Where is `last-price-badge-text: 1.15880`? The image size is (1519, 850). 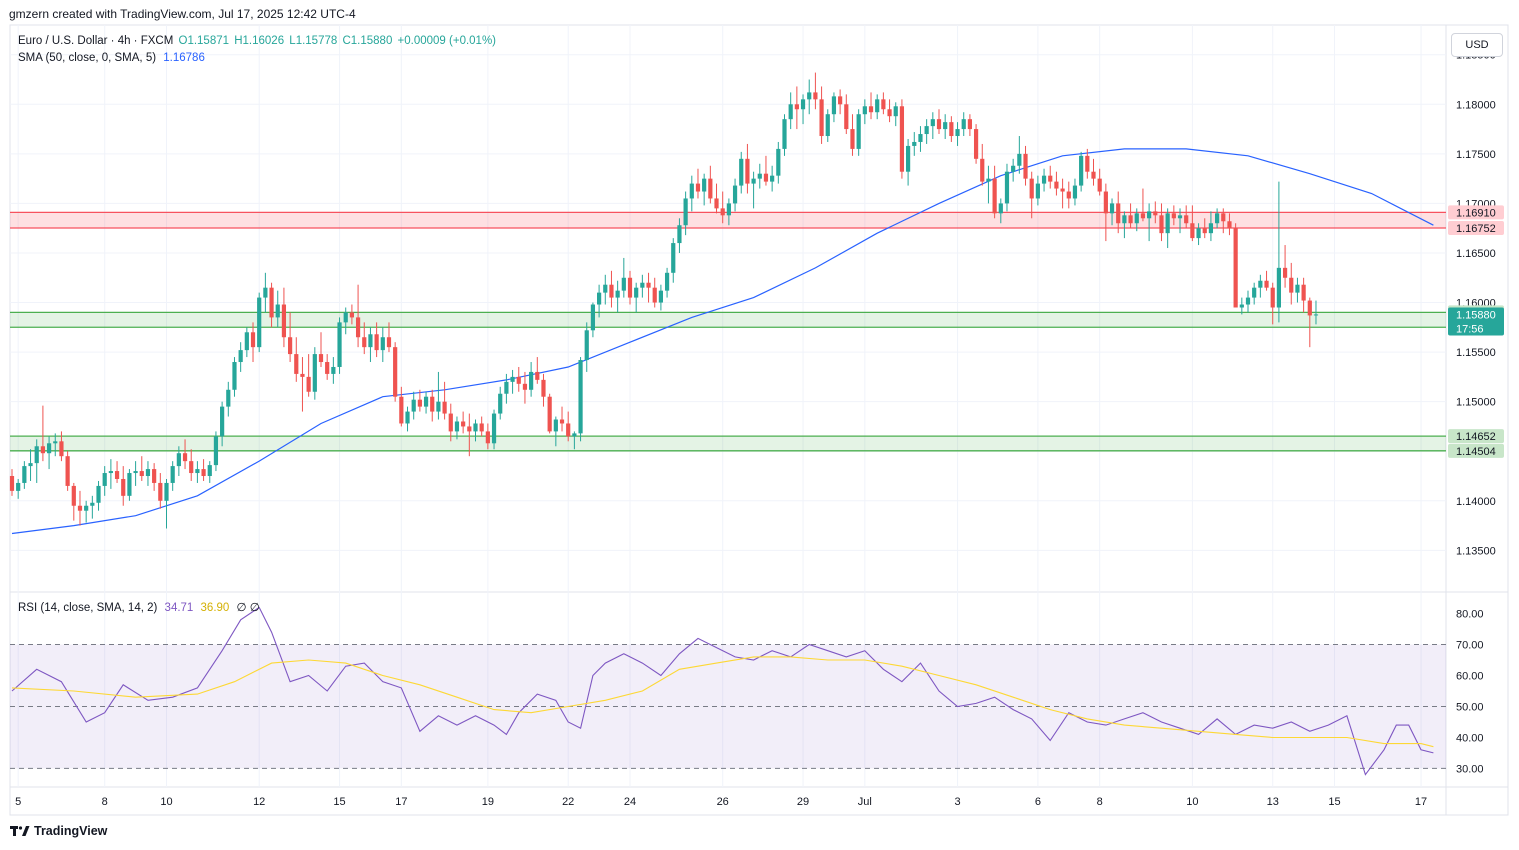
last-price-badge-text: 1.15880 is located at coordinates (1476, 315).